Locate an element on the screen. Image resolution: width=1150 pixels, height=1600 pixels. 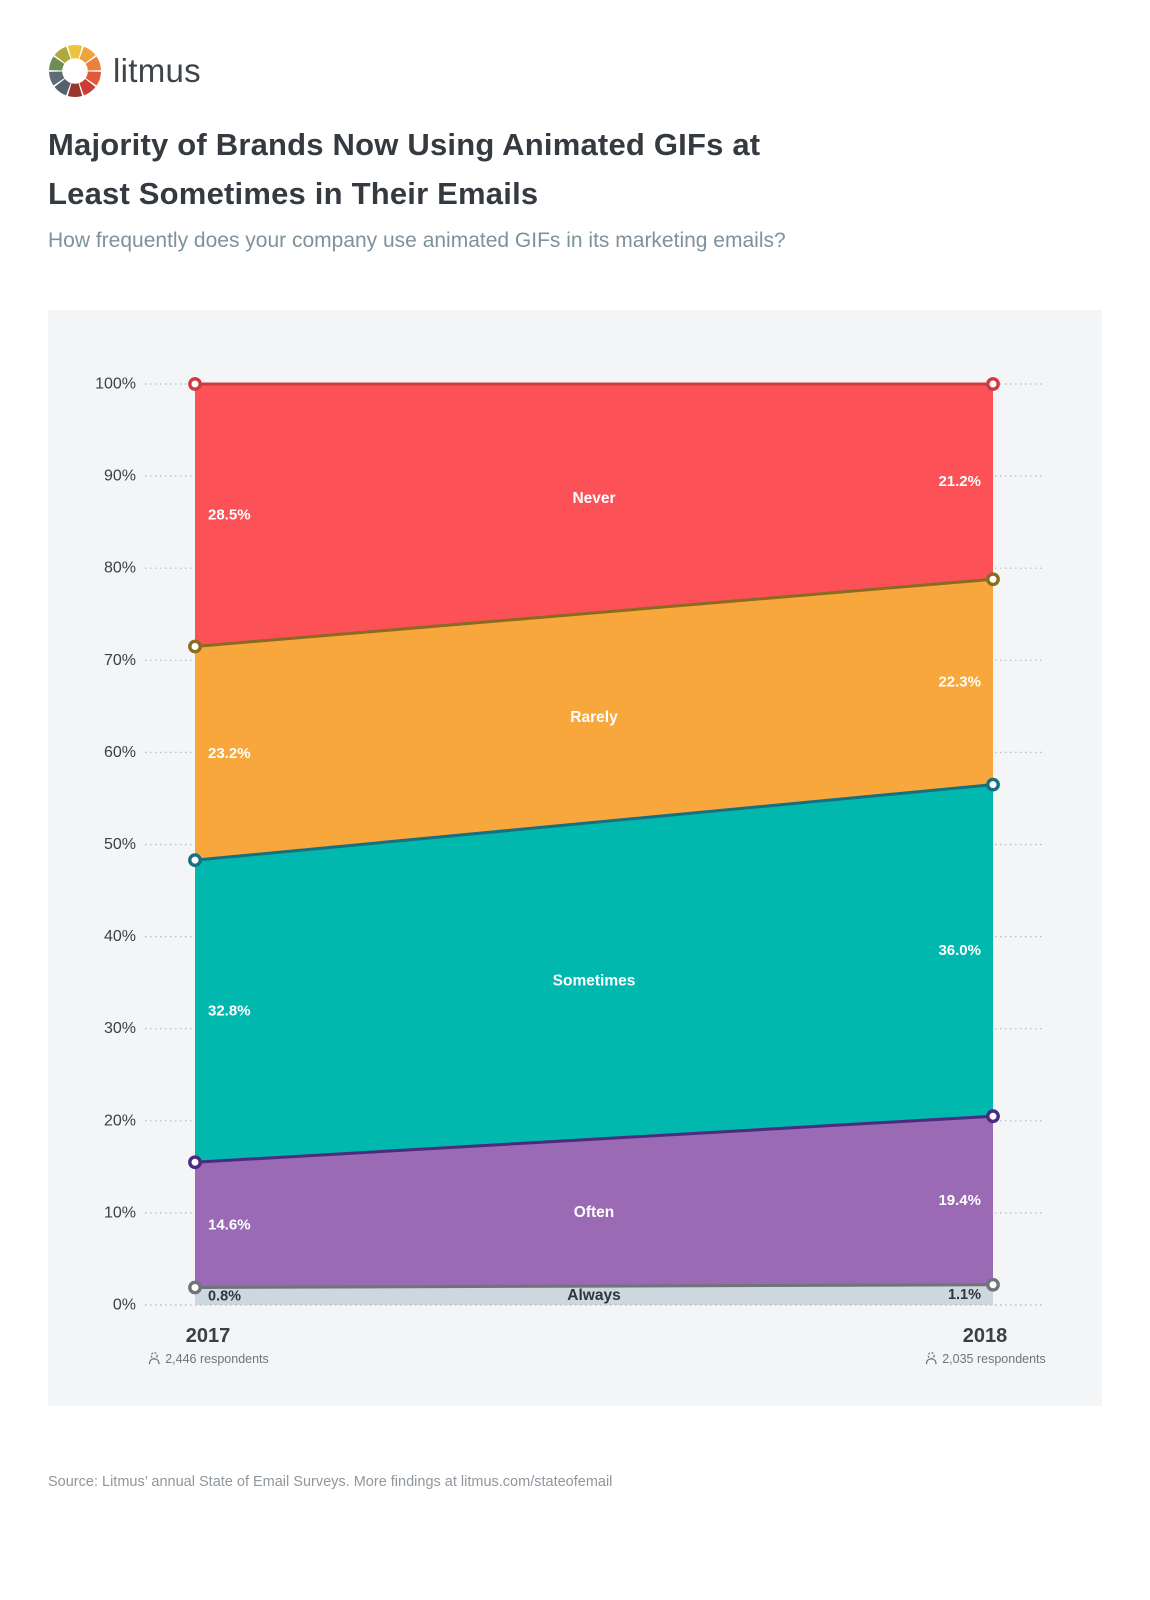
y-tick-label-100%: 100% is located at coordinates (115, 384).